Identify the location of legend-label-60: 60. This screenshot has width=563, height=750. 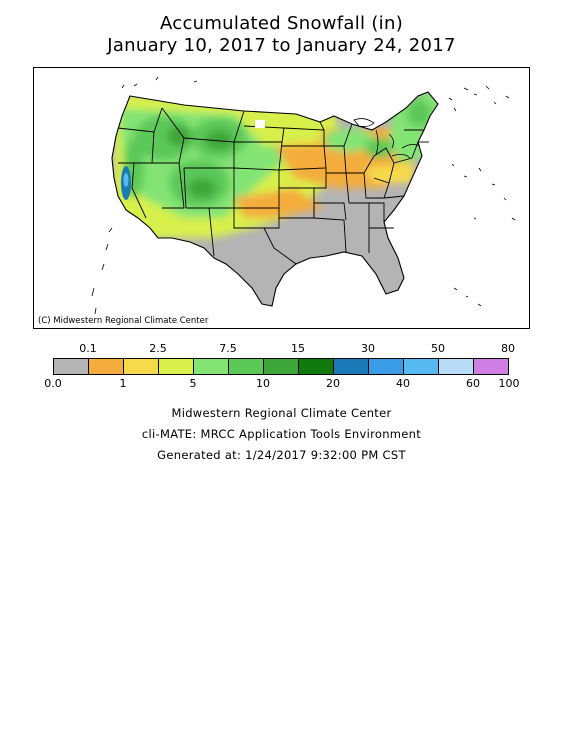
(473, 383).